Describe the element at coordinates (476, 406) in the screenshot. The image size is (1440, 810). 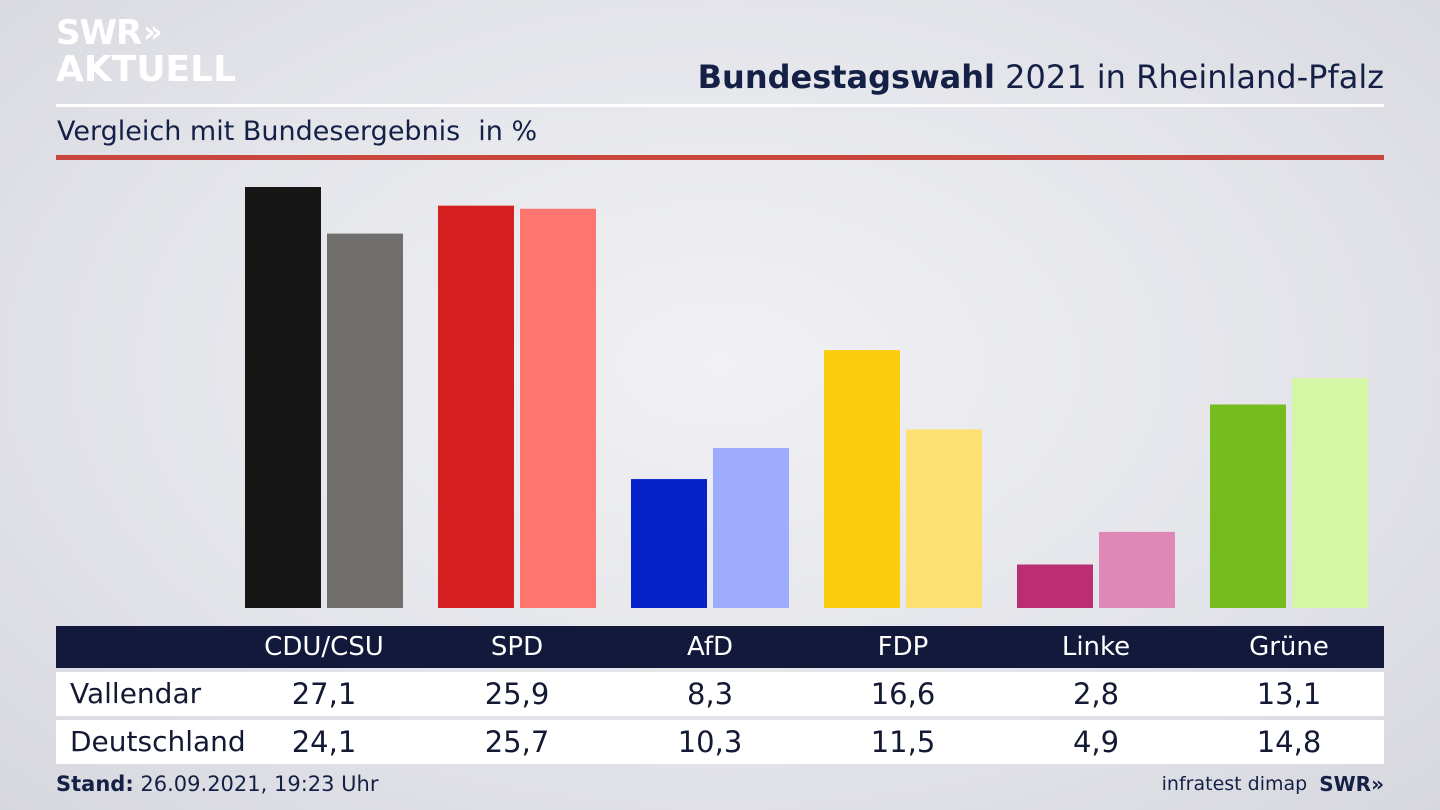
I see `bar-vallendar-spd` at that location.